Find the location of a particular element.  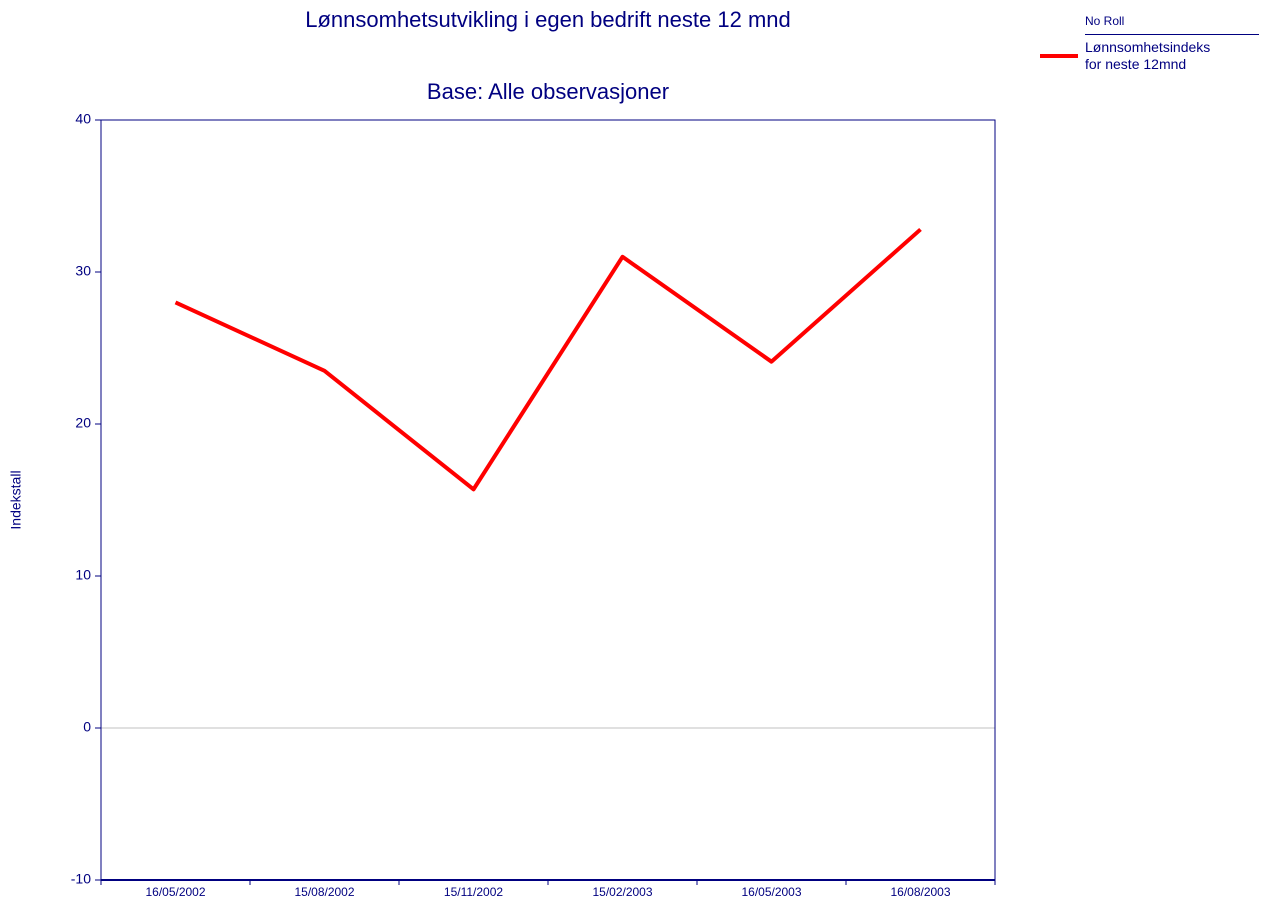

x-tick-label: 15/11/2002 is located at coordinates (473, 892).